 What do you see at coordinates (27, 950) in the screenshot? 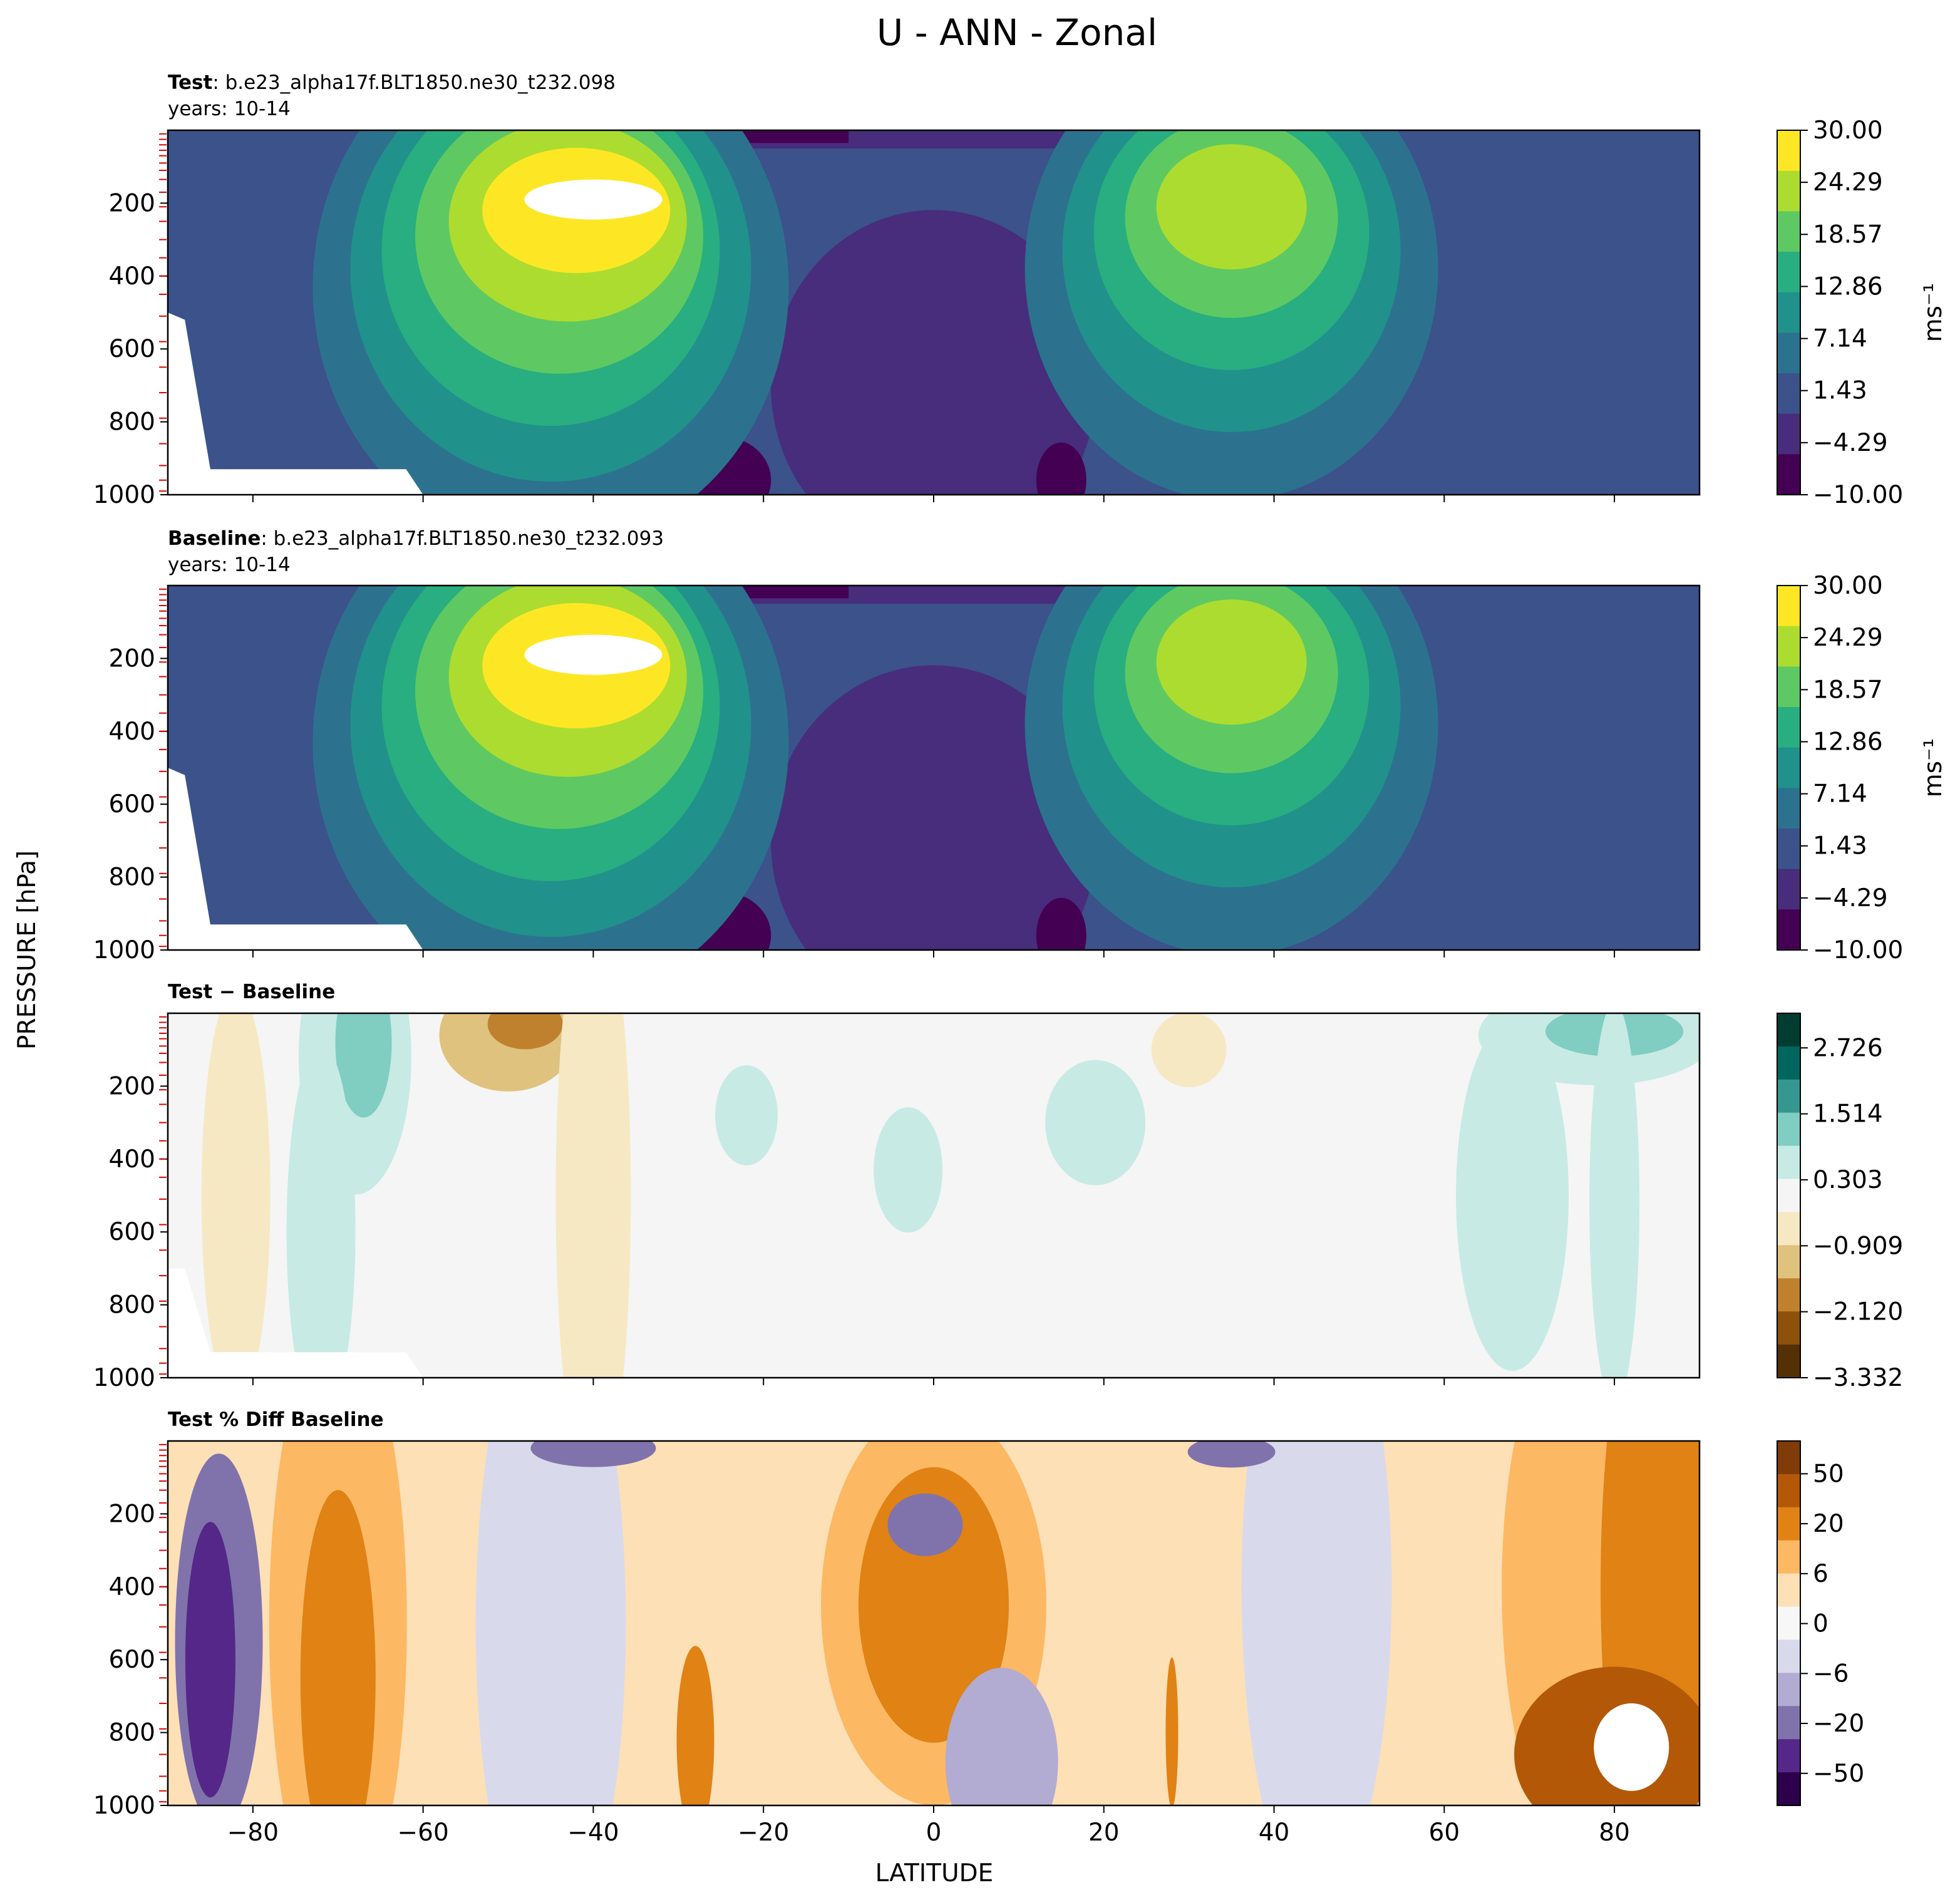
I see `y-axis-label: PRESSURE [hPa]` at bounding box center [27, 950].